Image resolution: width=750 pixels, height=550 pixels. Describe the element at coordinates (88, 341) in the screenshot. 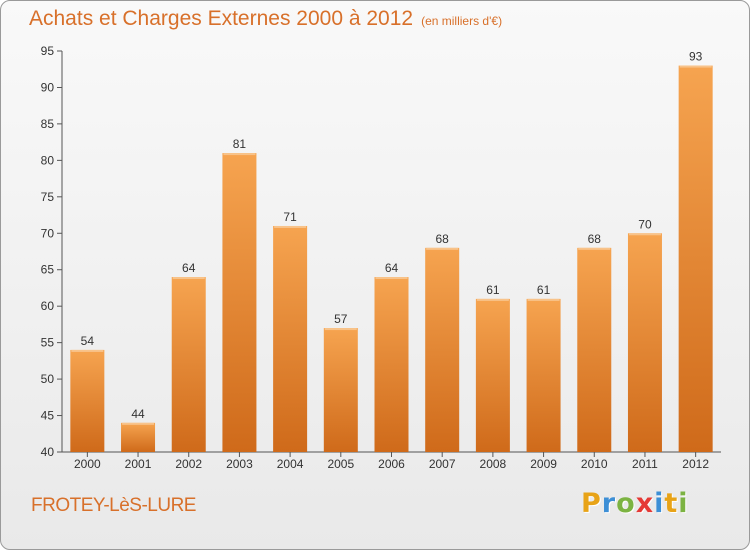

I see `bar-value-label: 54` at that location.